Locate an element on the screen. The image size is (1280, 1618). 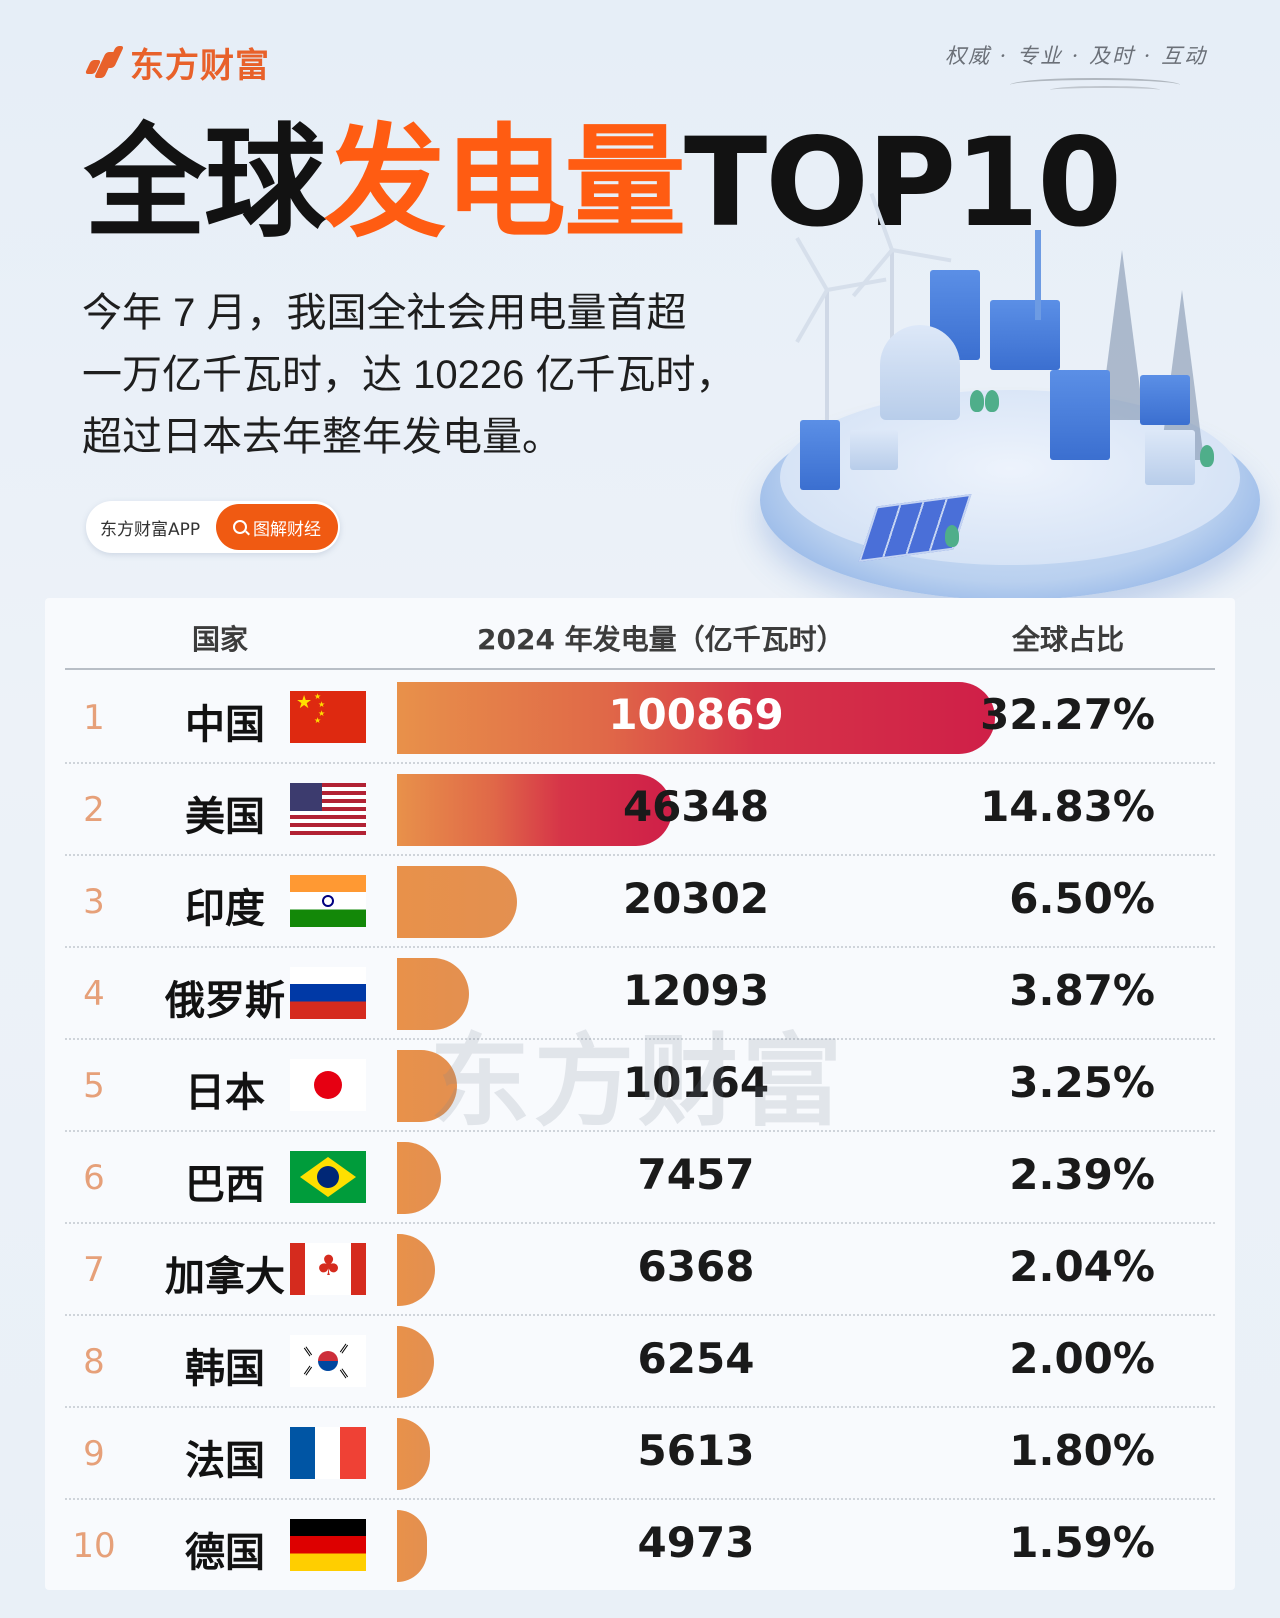
subtitle-line: 超过日本去年整年发电量。 is located at coordinates (322, 437).